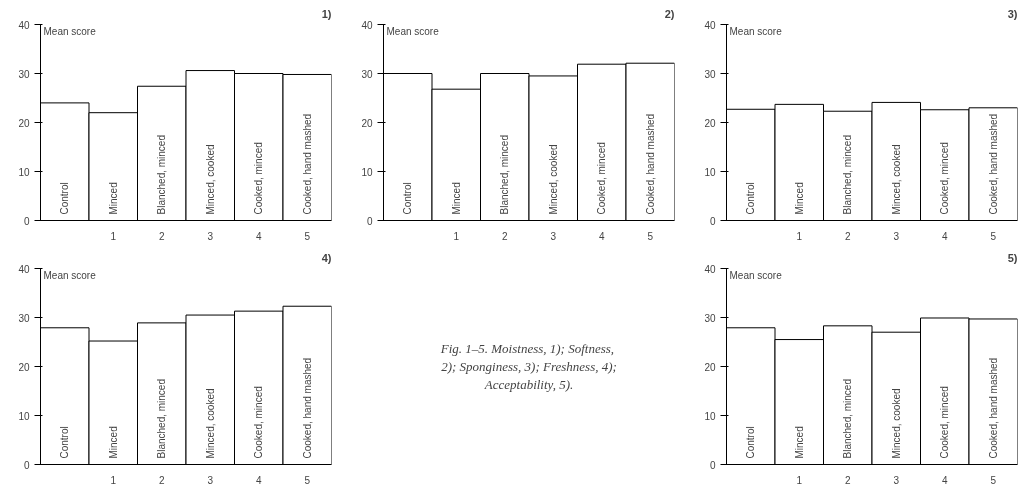 This screenshot has height=488, width=1031. Describe the element at coordinates (326, 13) in the screenshot. I see `chart-title: 1)` at that location.